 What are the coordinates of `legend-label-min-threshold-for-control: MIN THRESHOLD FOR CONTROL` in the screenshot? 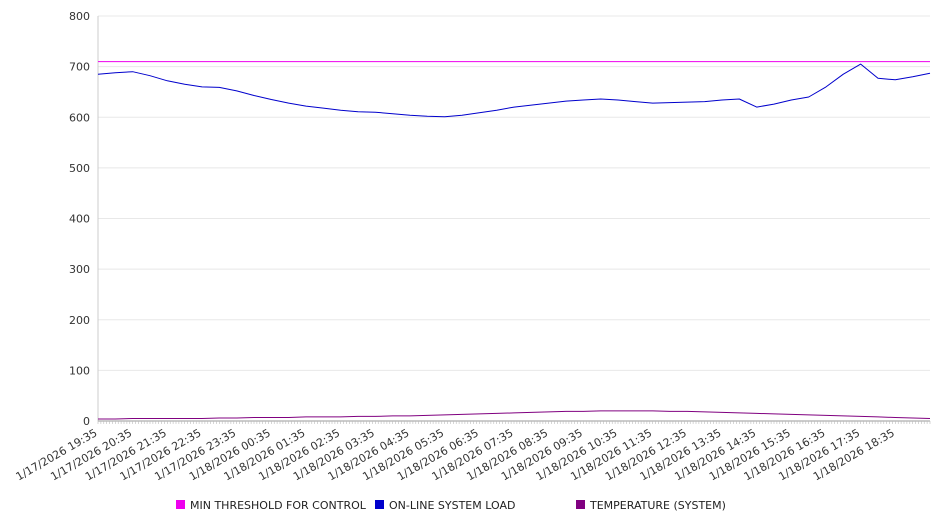 It's located at (278, 505).